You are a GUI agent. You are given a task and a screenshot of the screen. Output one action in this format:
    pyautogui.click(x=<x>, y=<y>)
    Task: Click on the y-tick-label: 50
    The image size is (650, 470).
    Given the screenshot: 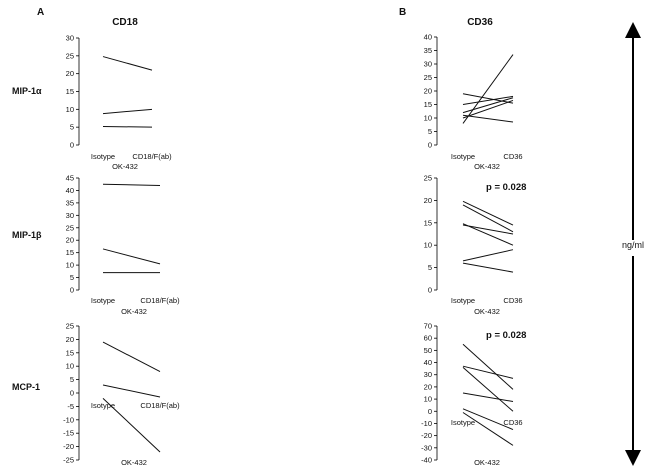 What is the action you would take?
    pyautogui.click(x=428, y=350)
    